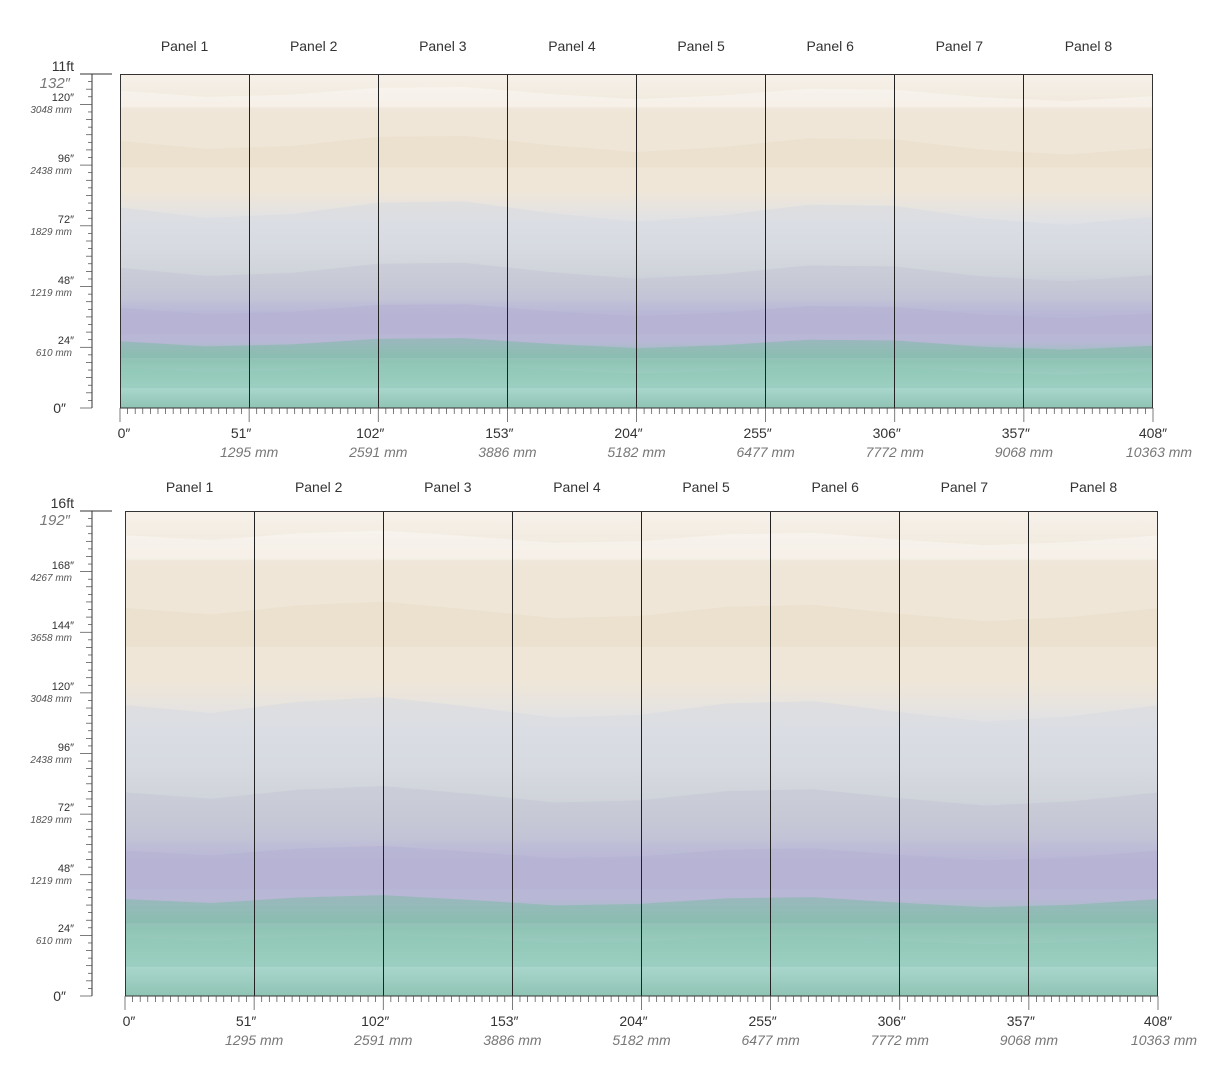  Describe the element at coordinates (62, 66) in the screenshot. I see `height-ft-label: 11ft` at that location.